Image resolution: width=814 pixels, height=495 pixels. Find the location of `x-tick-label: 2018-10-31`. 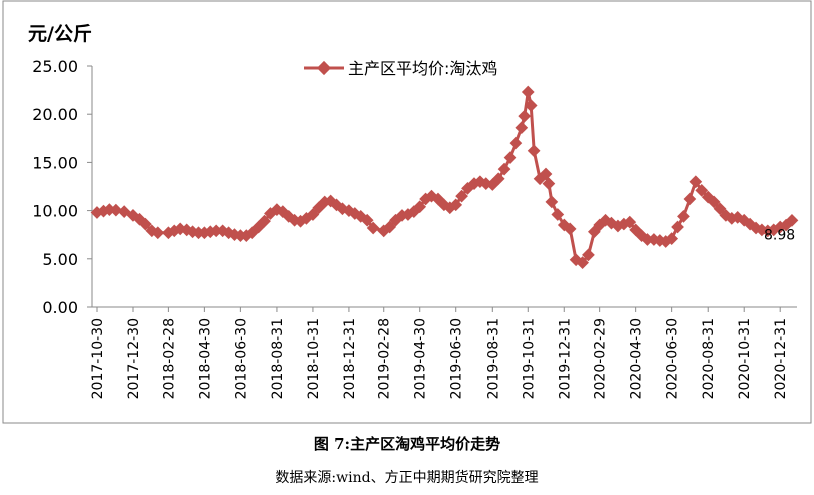

x-tick-label: 2018-10-31 is located at coordinates (314, 358).